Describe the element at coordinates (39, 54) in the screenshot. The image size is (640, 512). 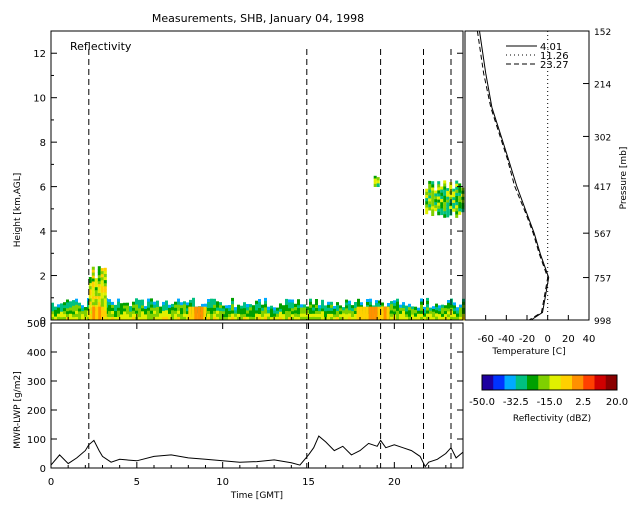
I see `reflectivity-y-tick-label: 12` at that location.